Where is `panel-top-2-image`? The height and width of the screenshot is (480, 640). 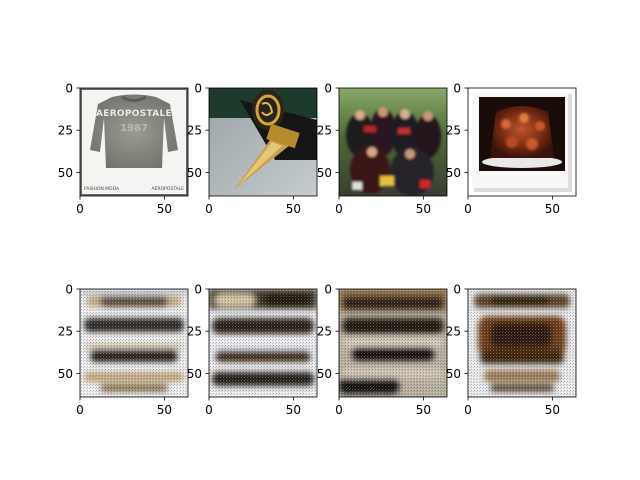 panel-top-2-image is located at coordinates (263, 142).